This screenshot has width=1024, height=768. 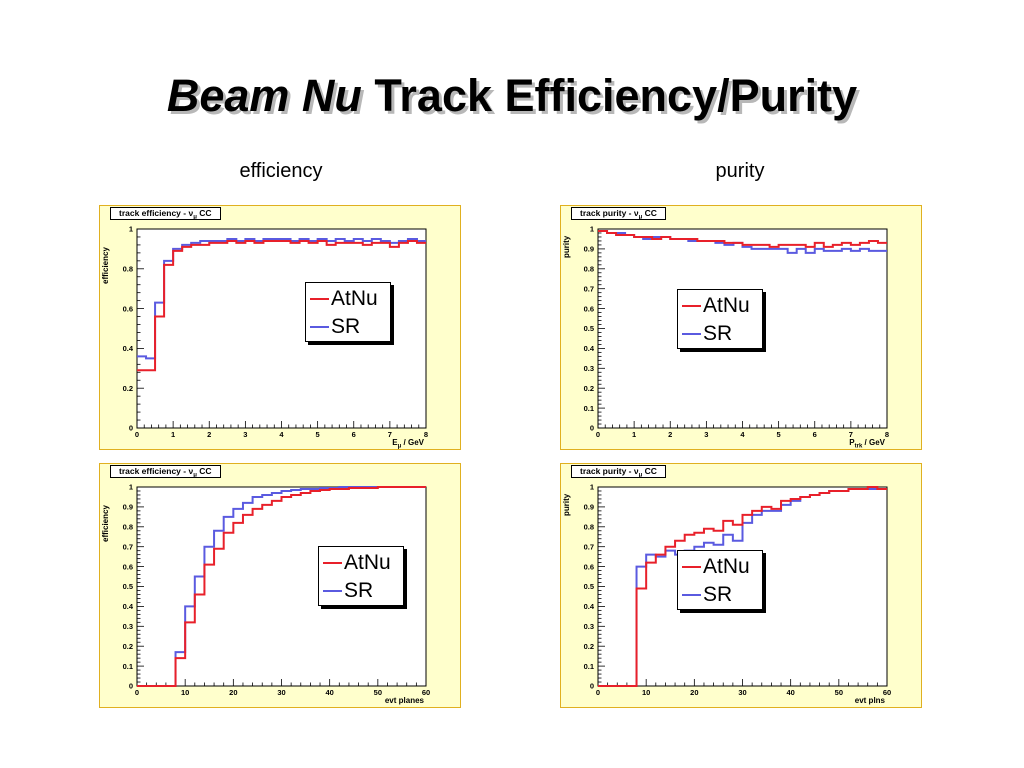 What do you see at coordinates (887, 434) in the screenshot?
I see `x-tick-label: 8` at bounding box center [887, 434].